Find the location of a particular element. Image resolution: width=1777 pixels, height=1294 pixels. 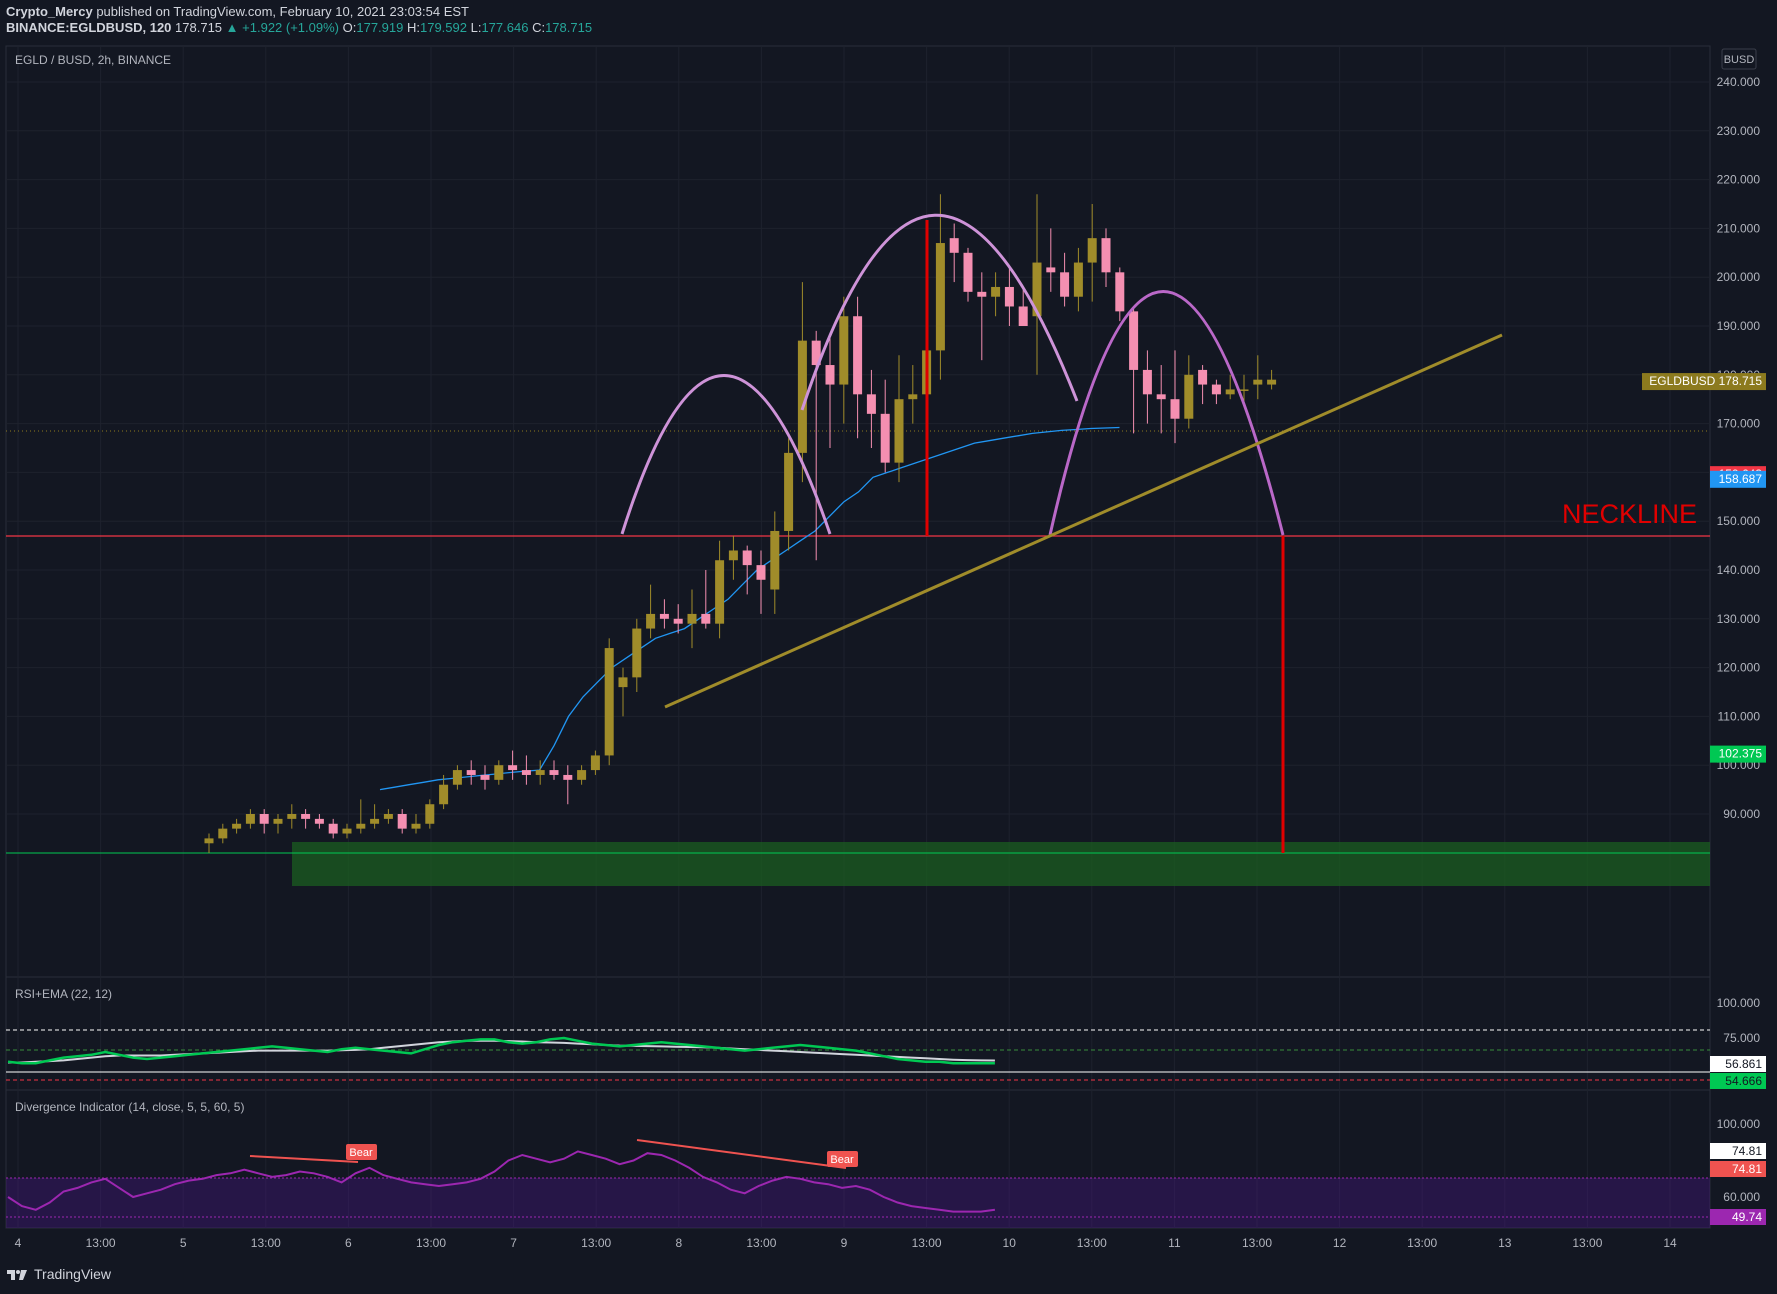

currency-badge is located at coordinates (1739, 59).